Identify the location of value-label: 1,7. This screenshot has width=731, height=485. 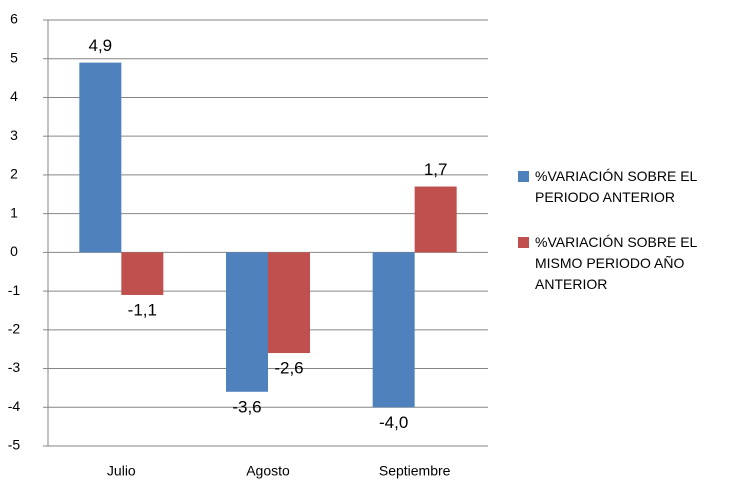
(436, 169).